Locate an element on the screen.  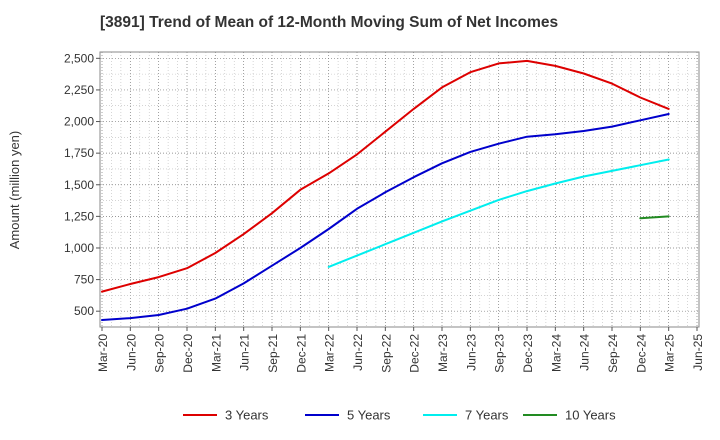
x-tick-label: Sep-20 is located at coordinates (160, 353).